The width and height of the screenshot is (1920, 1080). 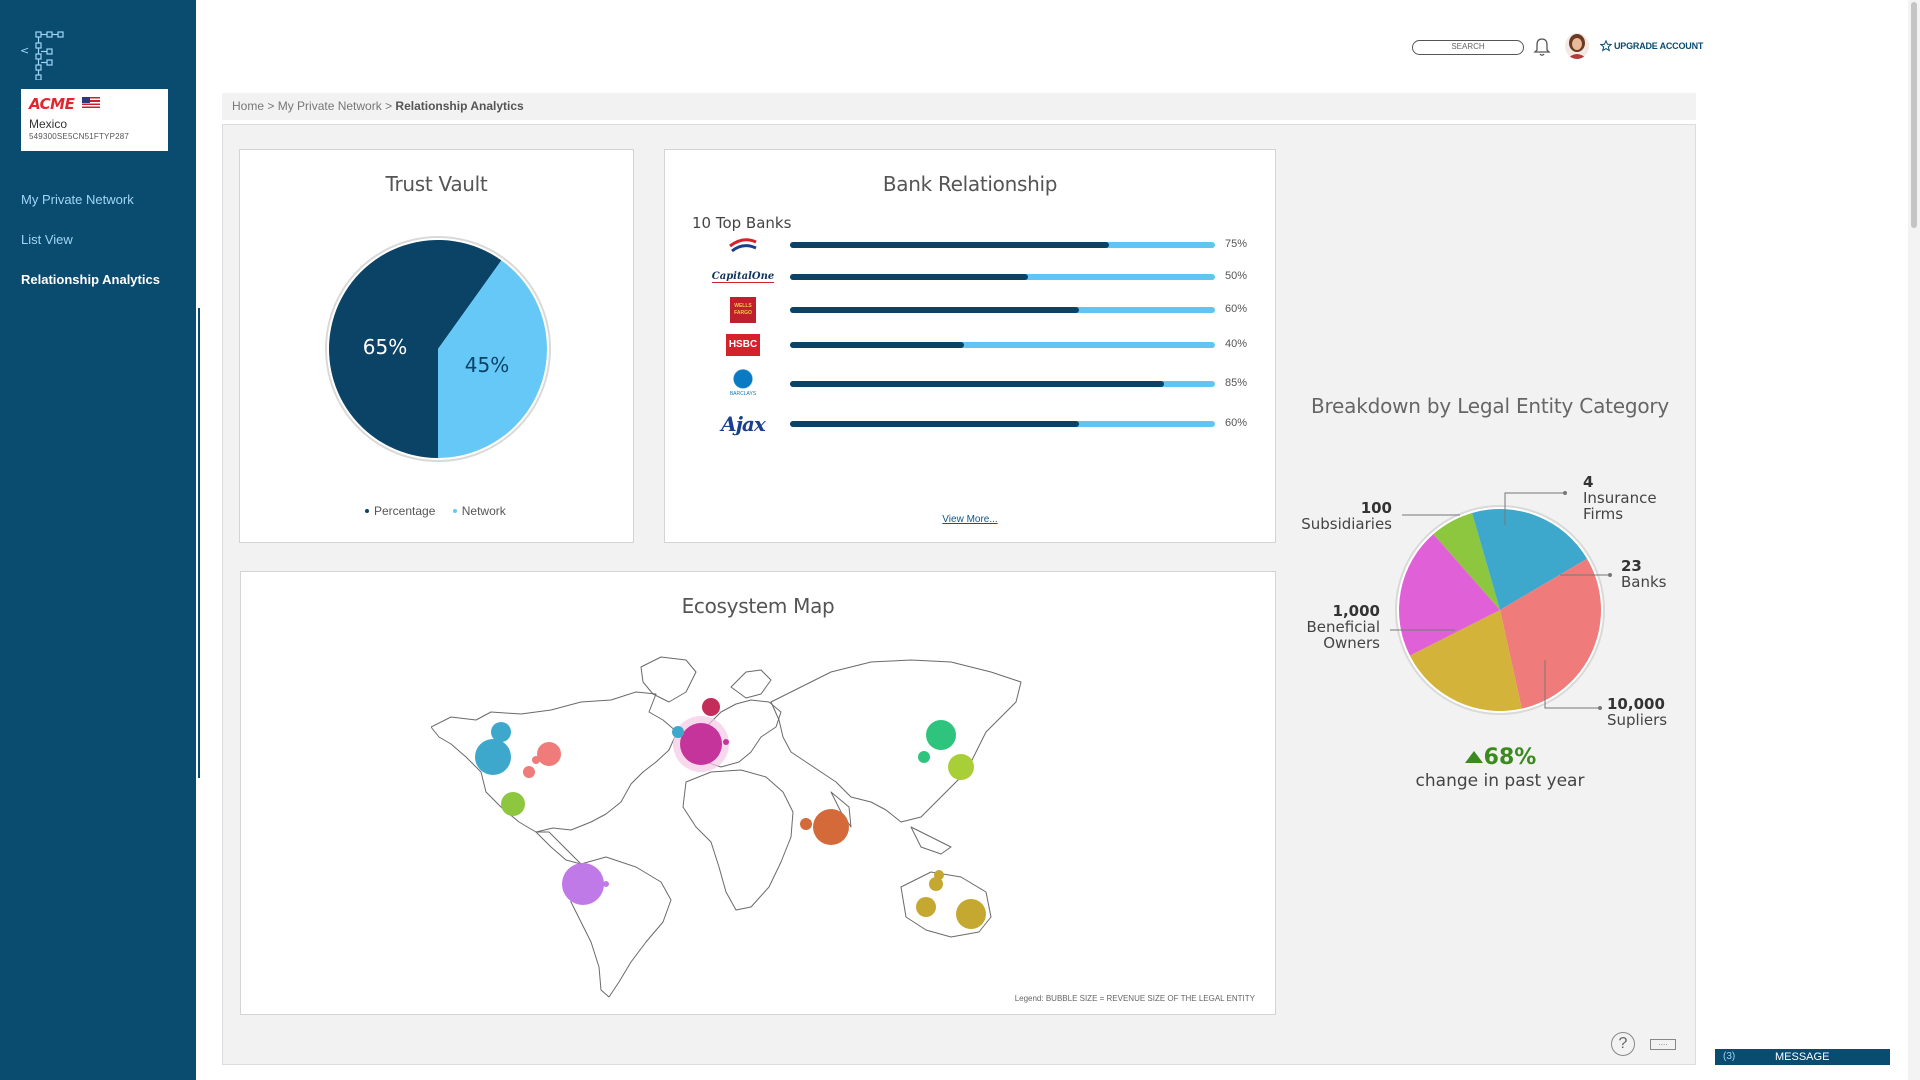 What do you see at coordinates (48, 124) in the screenshot?
I see `org-country: Mexico` at bounding box center [48, 124].